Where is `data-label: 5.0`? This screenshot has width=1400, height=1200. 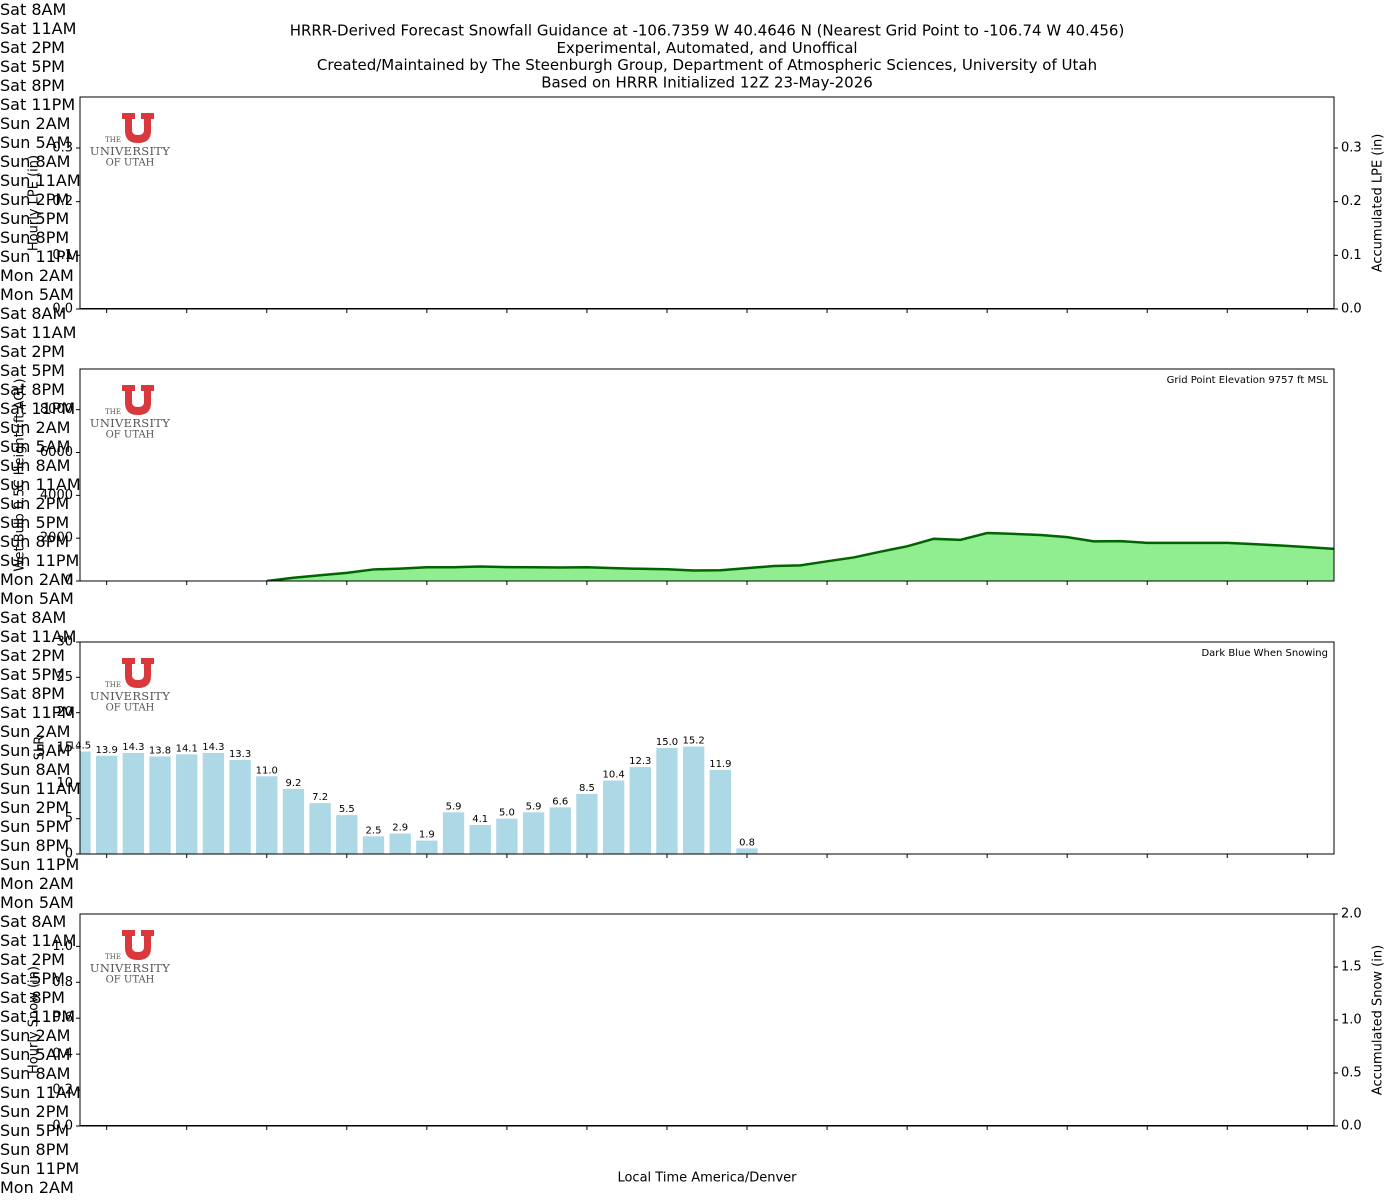
data-label: 5.0 is located at coordinates (507, 813).